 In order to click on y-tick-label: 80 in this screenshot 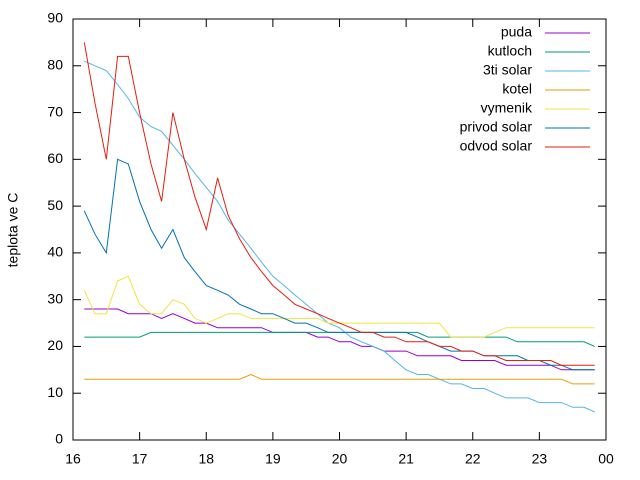, I will do `click(55, 64)`.